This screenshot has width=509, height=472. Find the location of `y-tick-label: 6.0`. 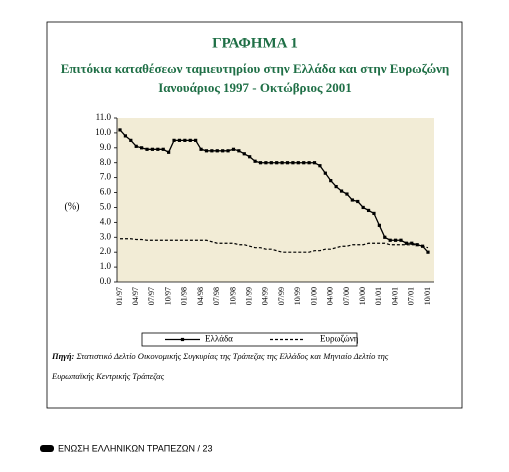

y-tick-label: 6.0 is located at coordinates (106, 192).